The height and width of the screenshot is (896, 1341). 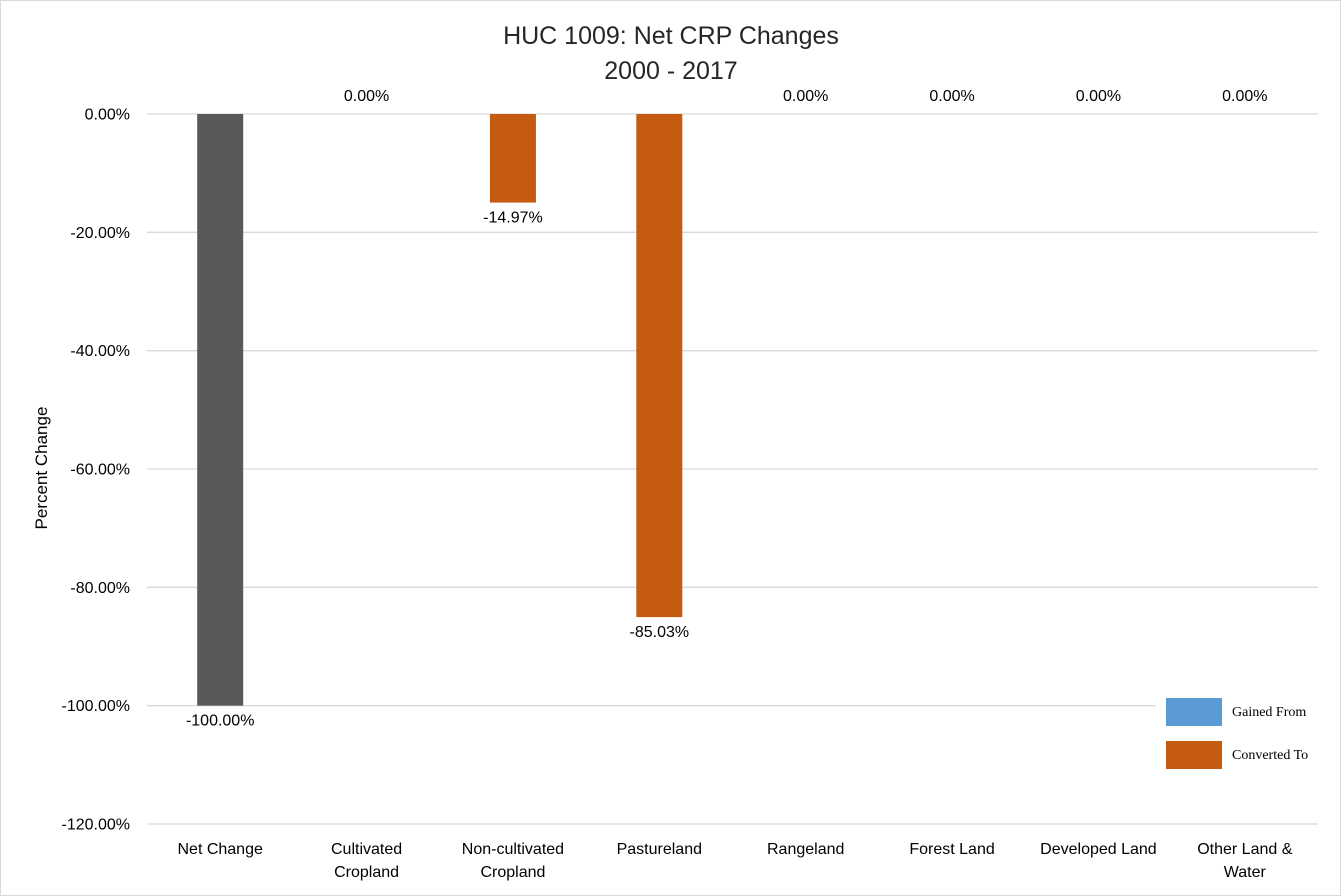 I want to click on x-category-label: Water, so click(x=1245, y=872).